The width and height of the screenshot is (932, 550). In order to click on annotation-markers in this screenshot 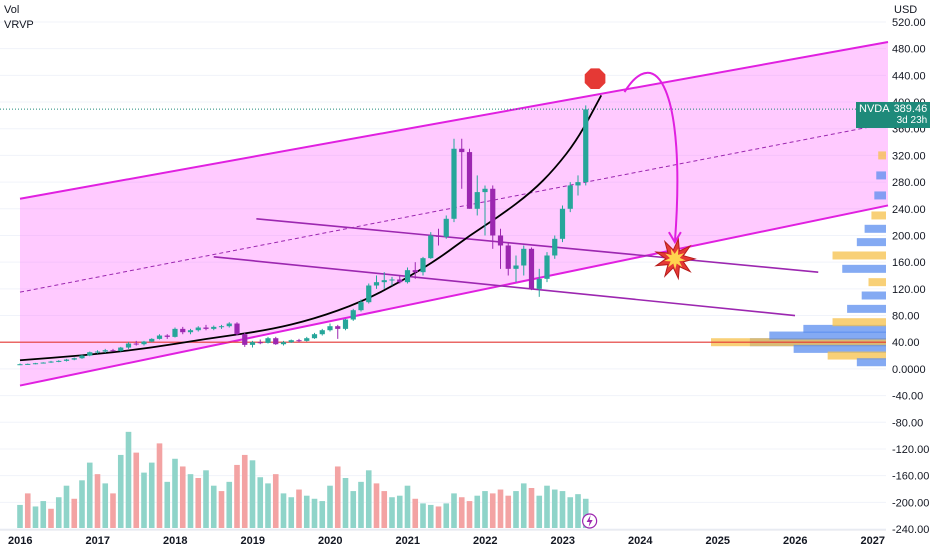, I will do `click(639, 297)`.